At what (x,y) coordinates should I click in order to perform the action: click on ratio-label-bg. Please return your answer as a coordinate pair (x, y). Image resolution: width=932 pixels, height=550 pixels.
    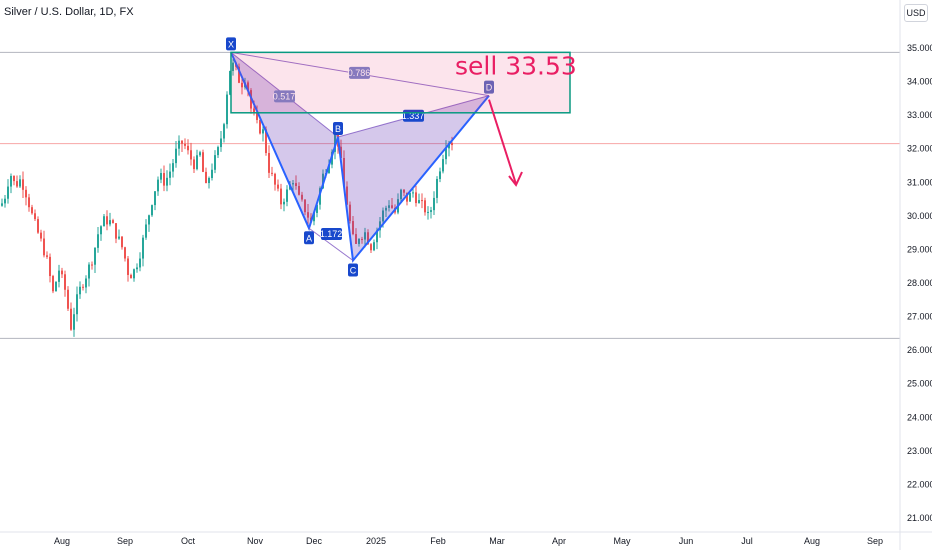
    Looking at the image, I should click on (284, 96).